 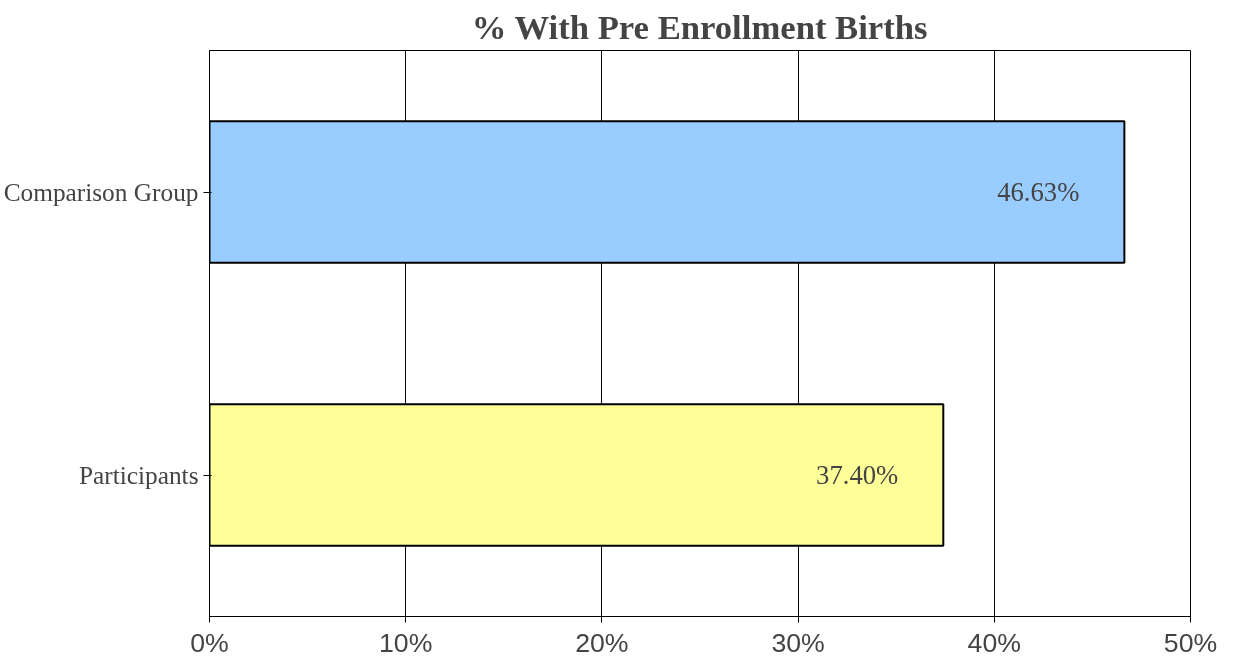 What do you see at coordinates (699, 26) in the screenshot?
I see `chart-title: % With Pre Enrollment Births` at bounding box center [699, 26].